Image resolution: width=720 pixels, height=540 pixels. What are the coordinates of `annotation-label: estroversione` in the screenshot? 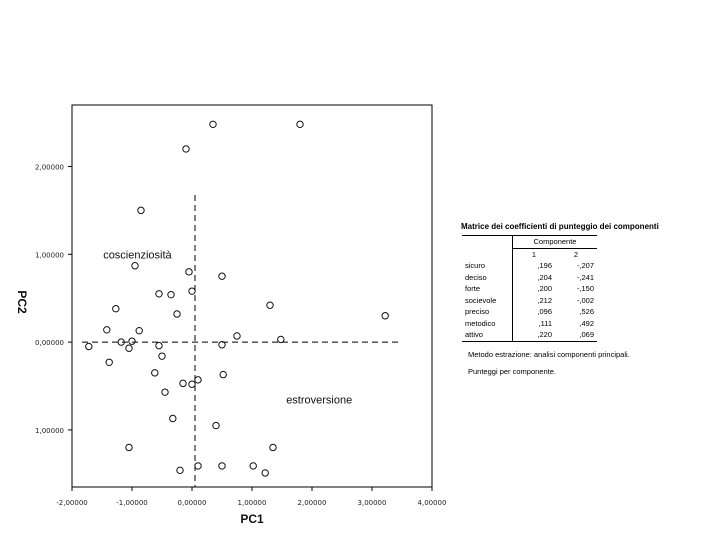 It's located at (319, 401).